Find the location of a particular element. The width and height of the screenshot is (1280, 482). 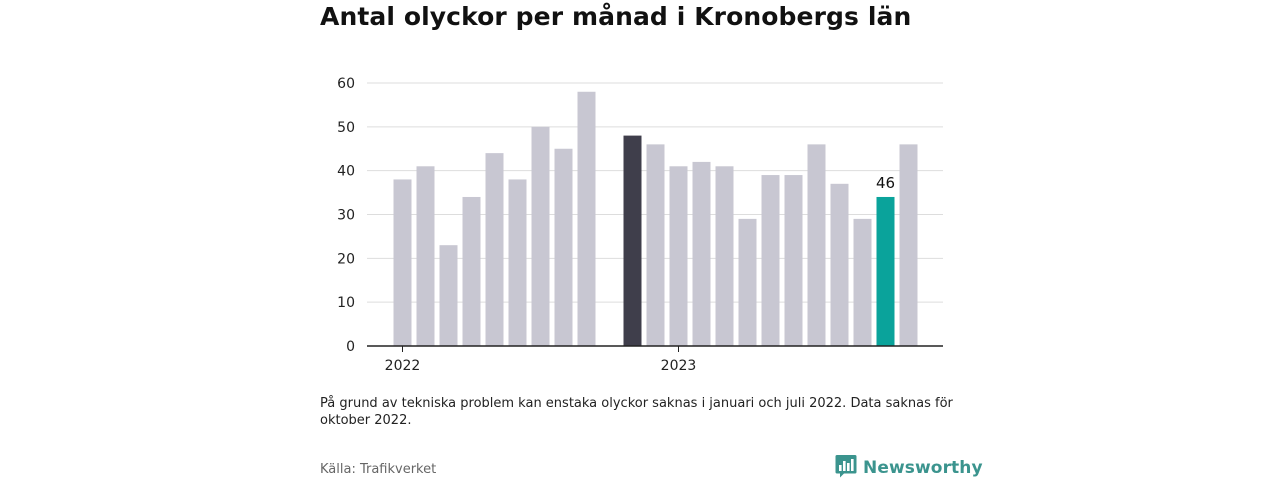

y-tick-label: 0 is located at coordinates (350, 347).